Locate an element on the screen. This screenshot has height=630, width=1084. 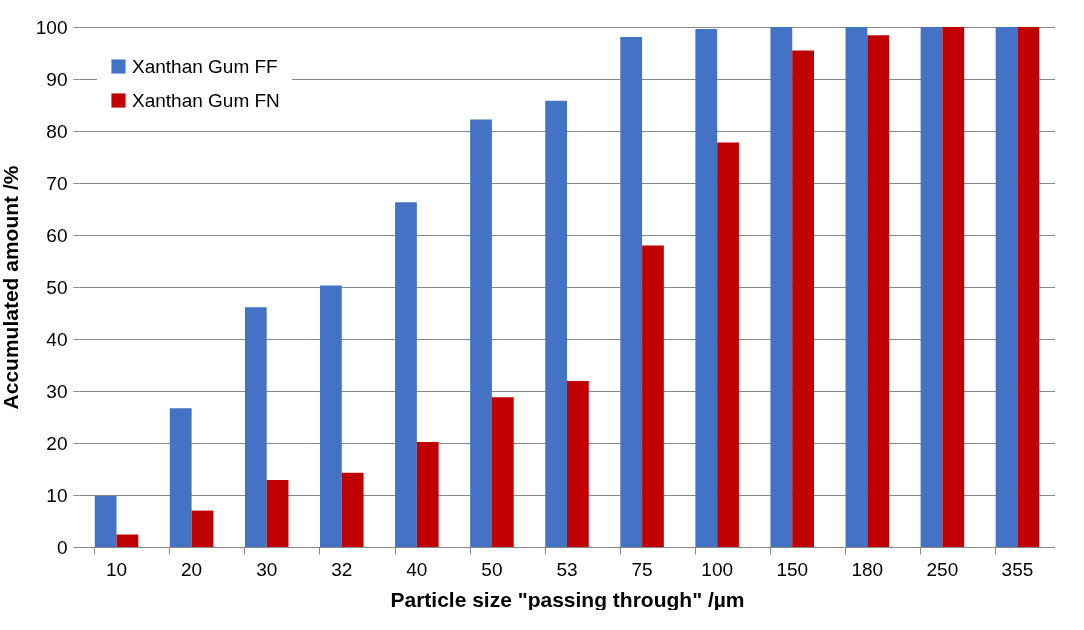
y-tick-label: 20 is located at coordinates (57, 443).